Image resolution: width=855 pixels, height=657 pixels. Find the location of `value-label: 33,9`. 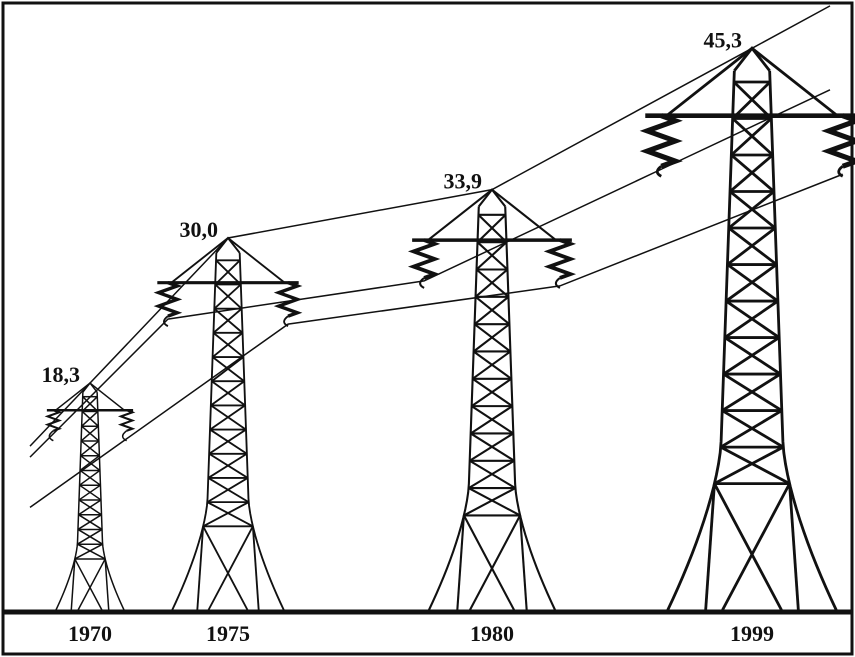

value-label: 33,9 is located at coordinates (463, 181).